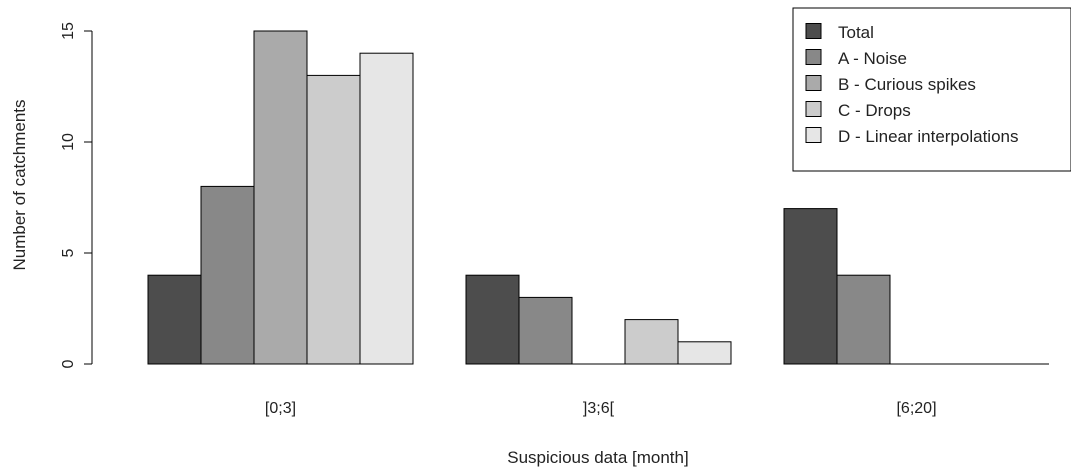  I want to click on legend-item-label: Total, so click(856, 32).